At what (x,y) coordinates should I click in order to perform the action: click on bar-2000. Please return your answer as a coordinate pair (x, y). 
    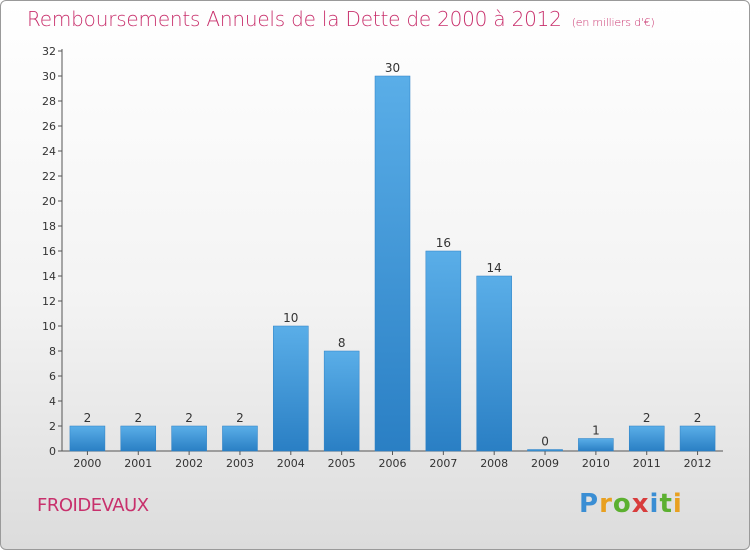
    Looking at the image, I should click on (87, 438).